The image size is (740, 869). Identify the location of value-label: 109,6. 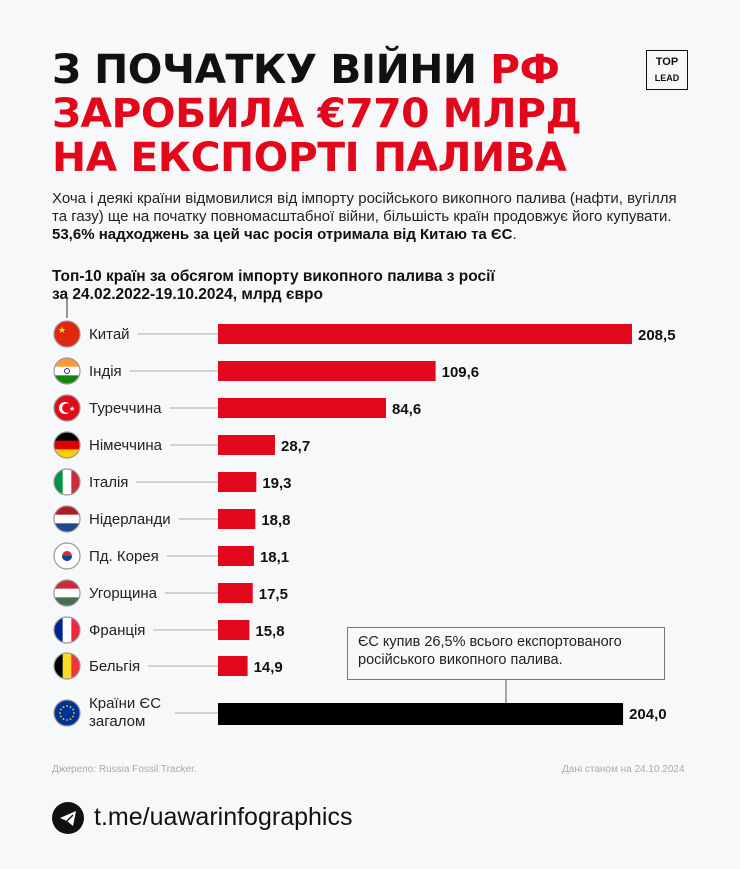
(461, 372).